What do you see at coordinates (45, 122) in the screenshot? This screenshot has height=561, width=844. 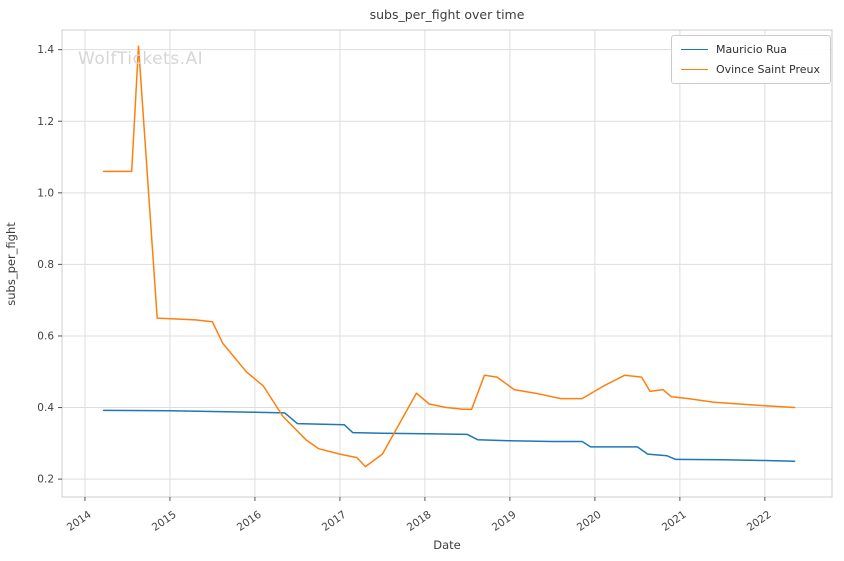 I see `y-tick-label: 1.2` at bounding box center [45, 122].